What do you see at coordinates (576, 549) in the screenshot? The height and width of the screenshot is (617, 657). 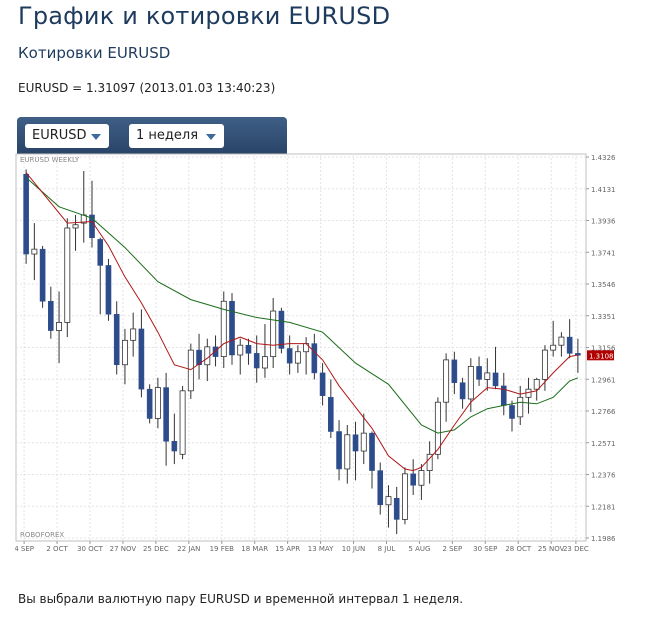 I see `x-tick-label: 23 DEC` at bounding box center [576, 549].